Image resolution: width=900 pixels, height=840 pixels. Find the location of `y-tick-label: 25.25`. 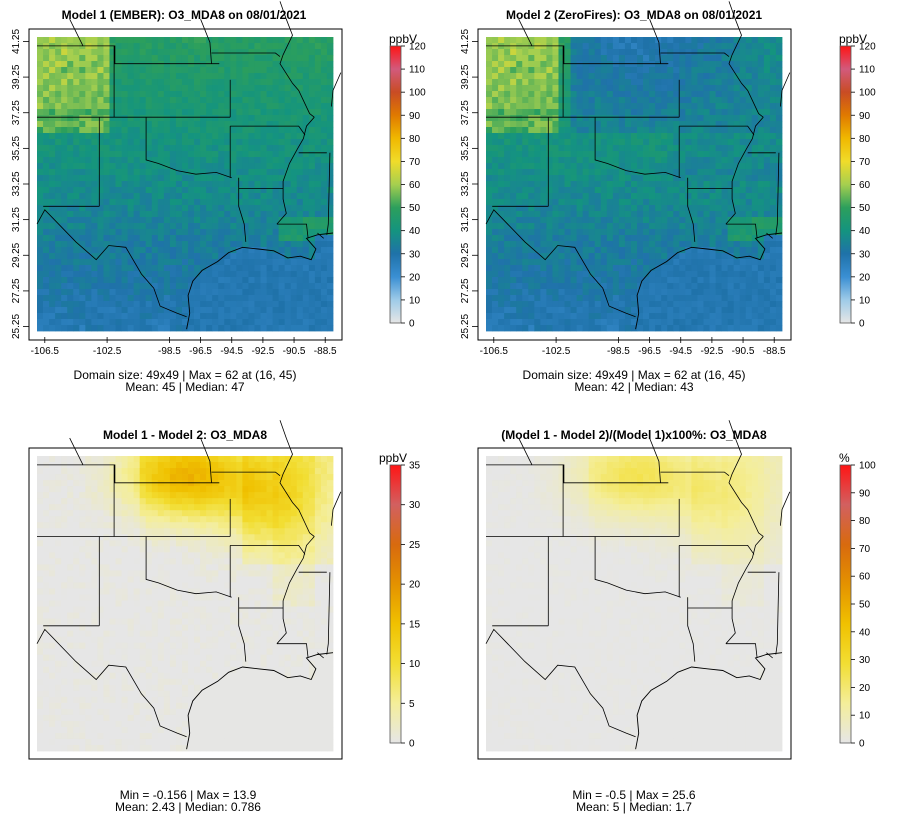

y-tick-label: 25.25 is located at coordinates (16, 326).